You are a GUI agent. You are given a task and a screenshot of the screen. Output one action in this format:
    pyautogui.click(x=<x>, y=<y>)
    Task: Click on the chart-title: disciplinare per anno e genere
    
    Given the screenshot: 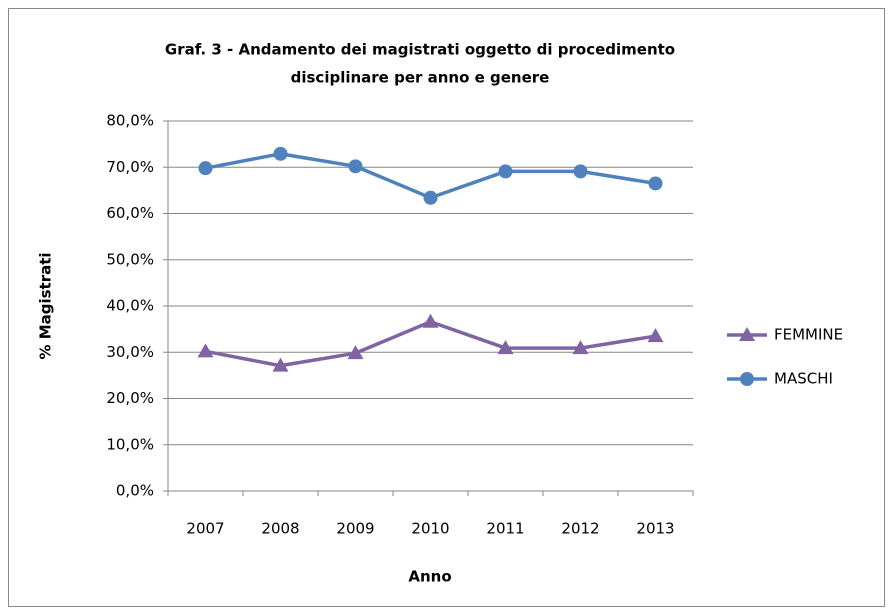 What is the action you would take?
    pyautogui.click(x=420, y=78)
    